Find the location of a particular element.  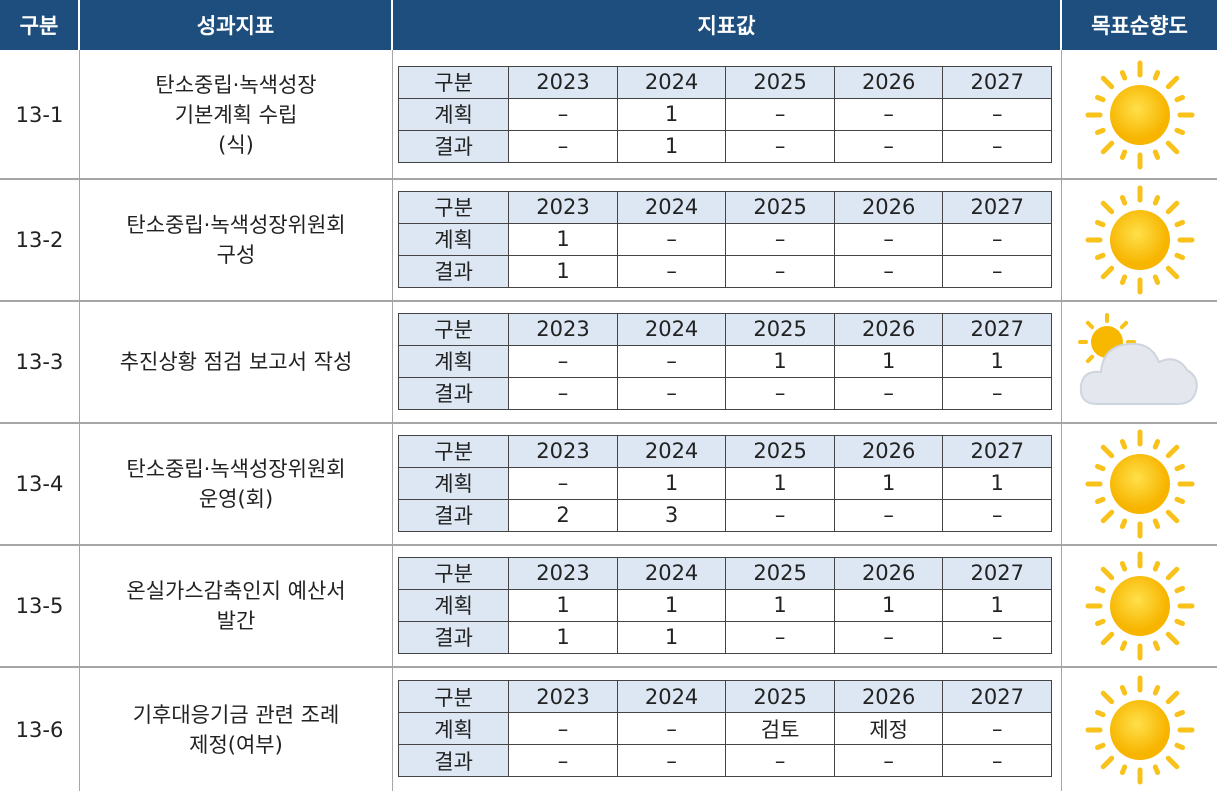

header-cell: 지표값 is located at coordinates (726, 25).